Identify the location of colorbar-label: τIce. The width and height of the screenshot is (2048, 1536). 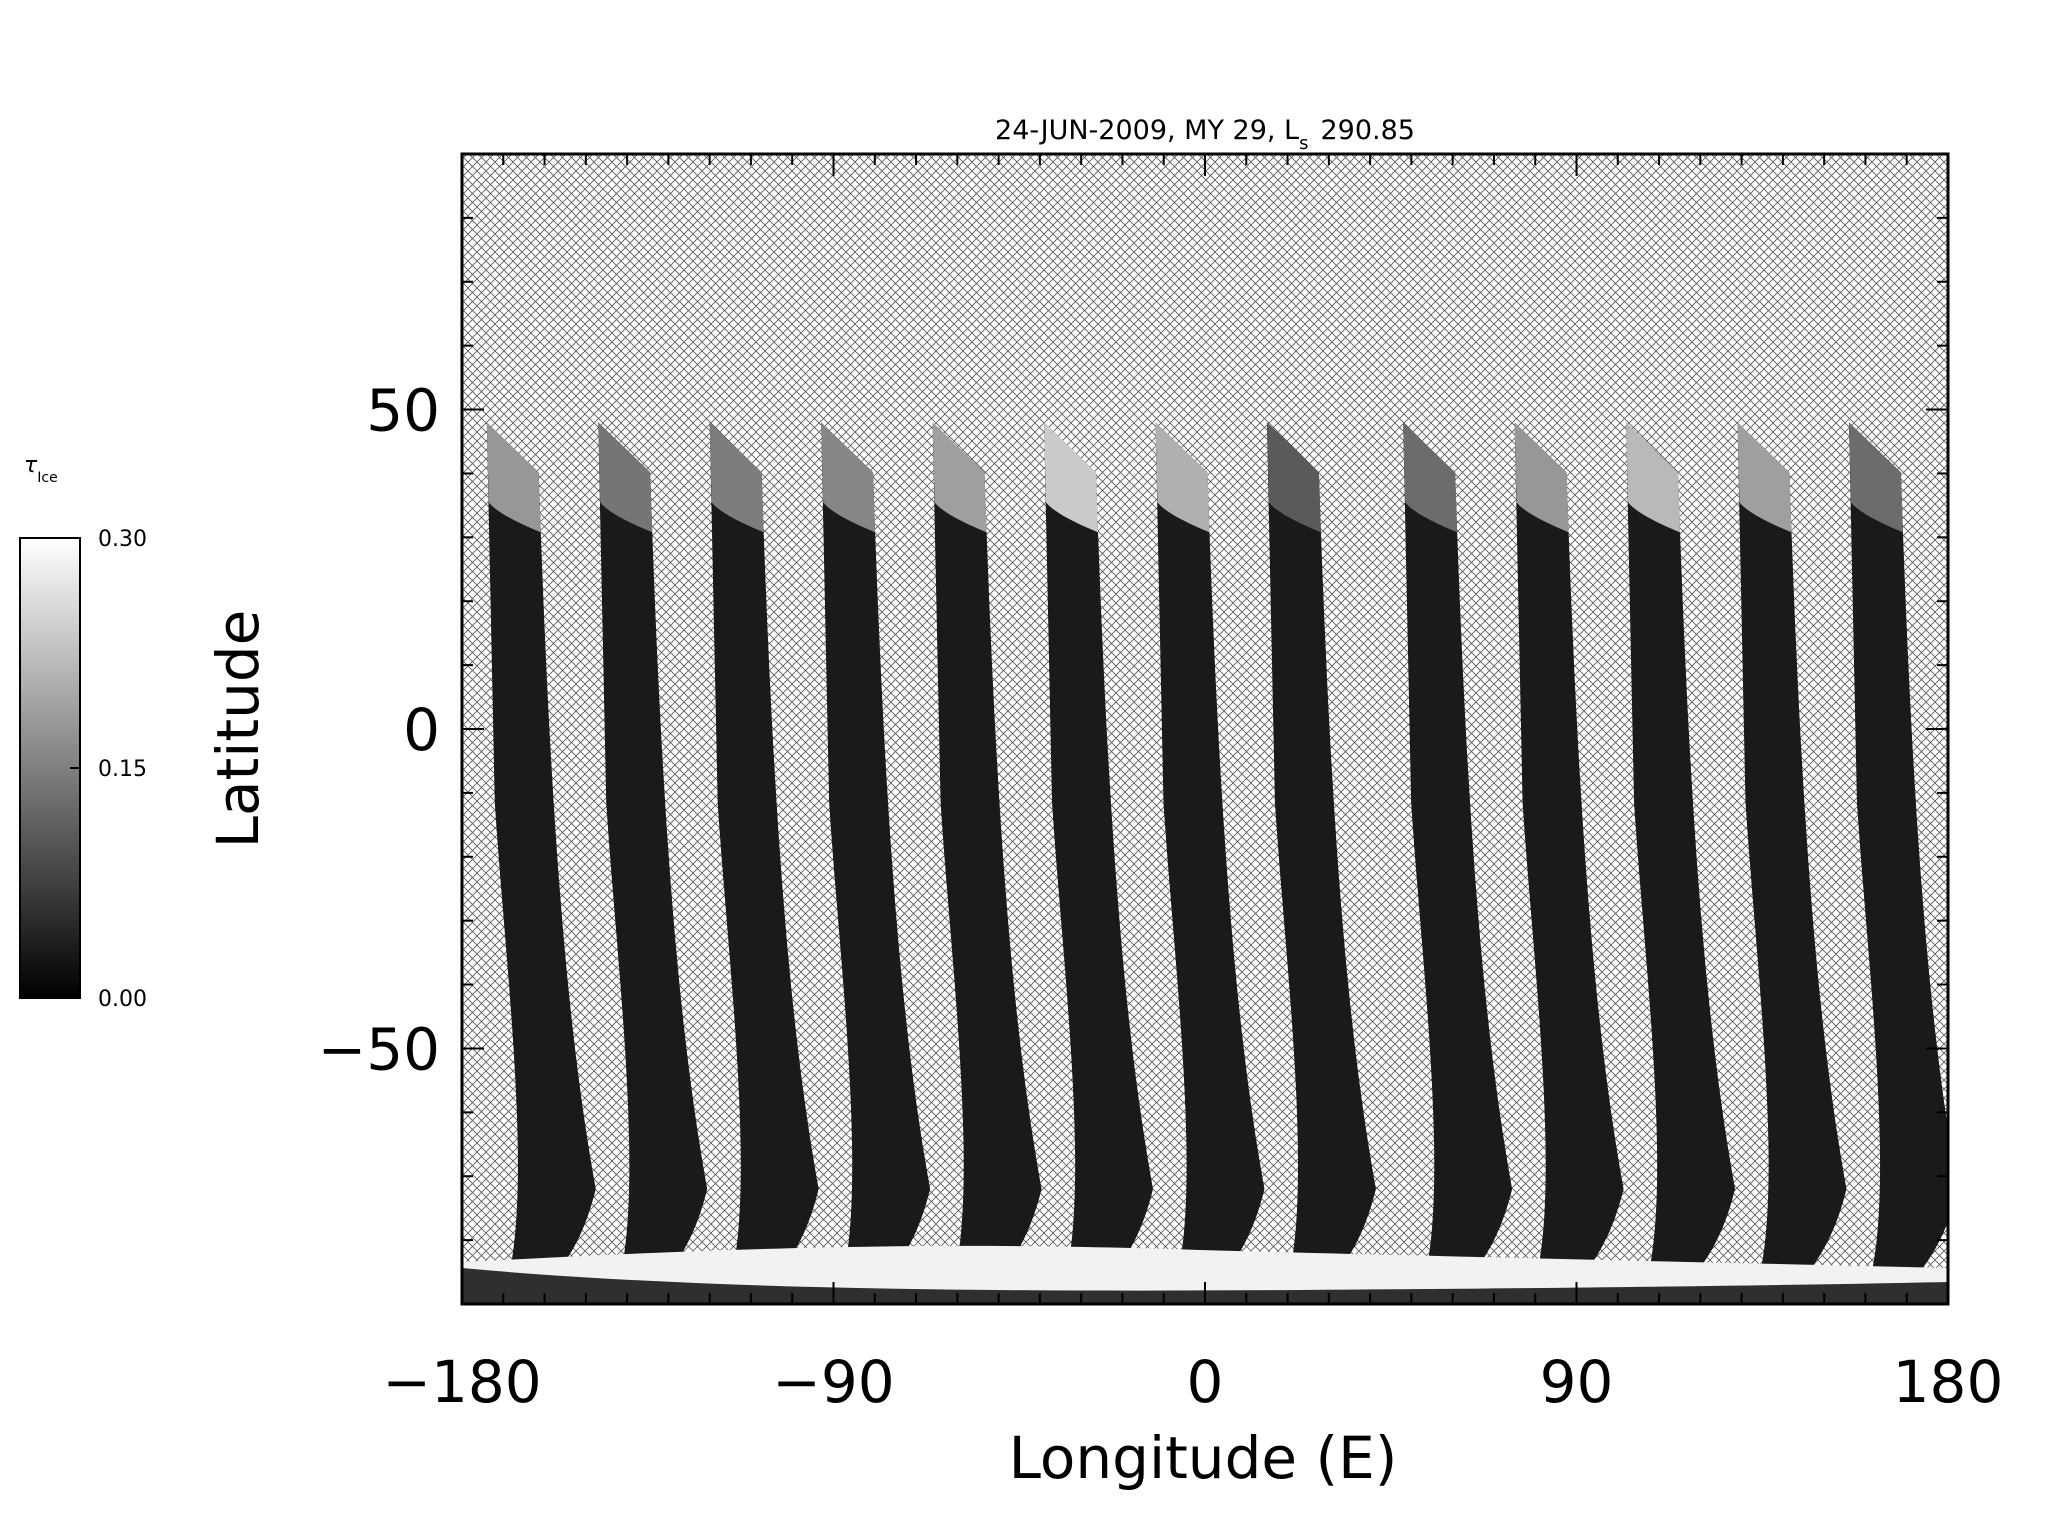
(41, 469).